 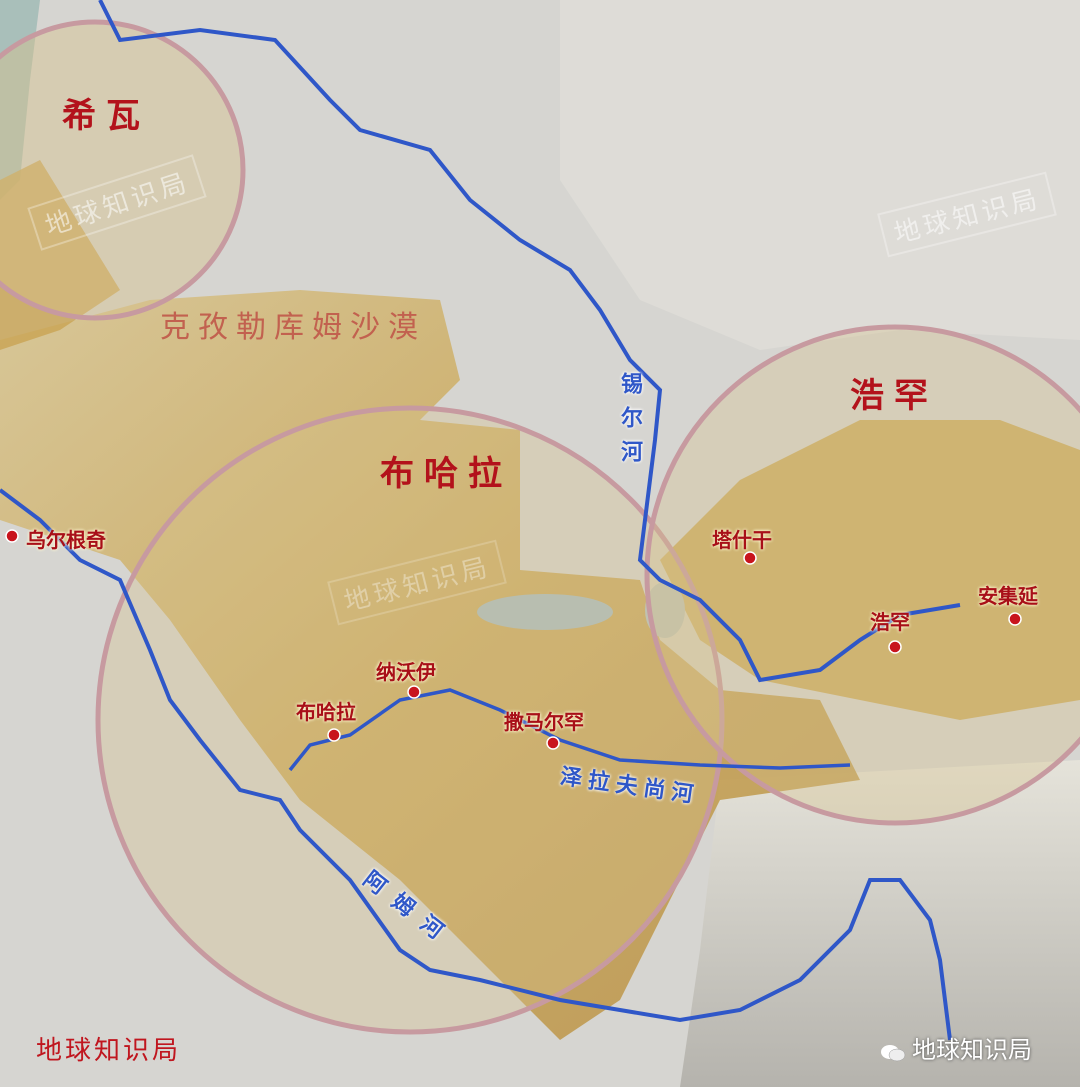 What do you see at coordinates (742, 540) in the screenshot?
I see `city-label-tashkent: 塔什干` at bounding box center [742, 540].